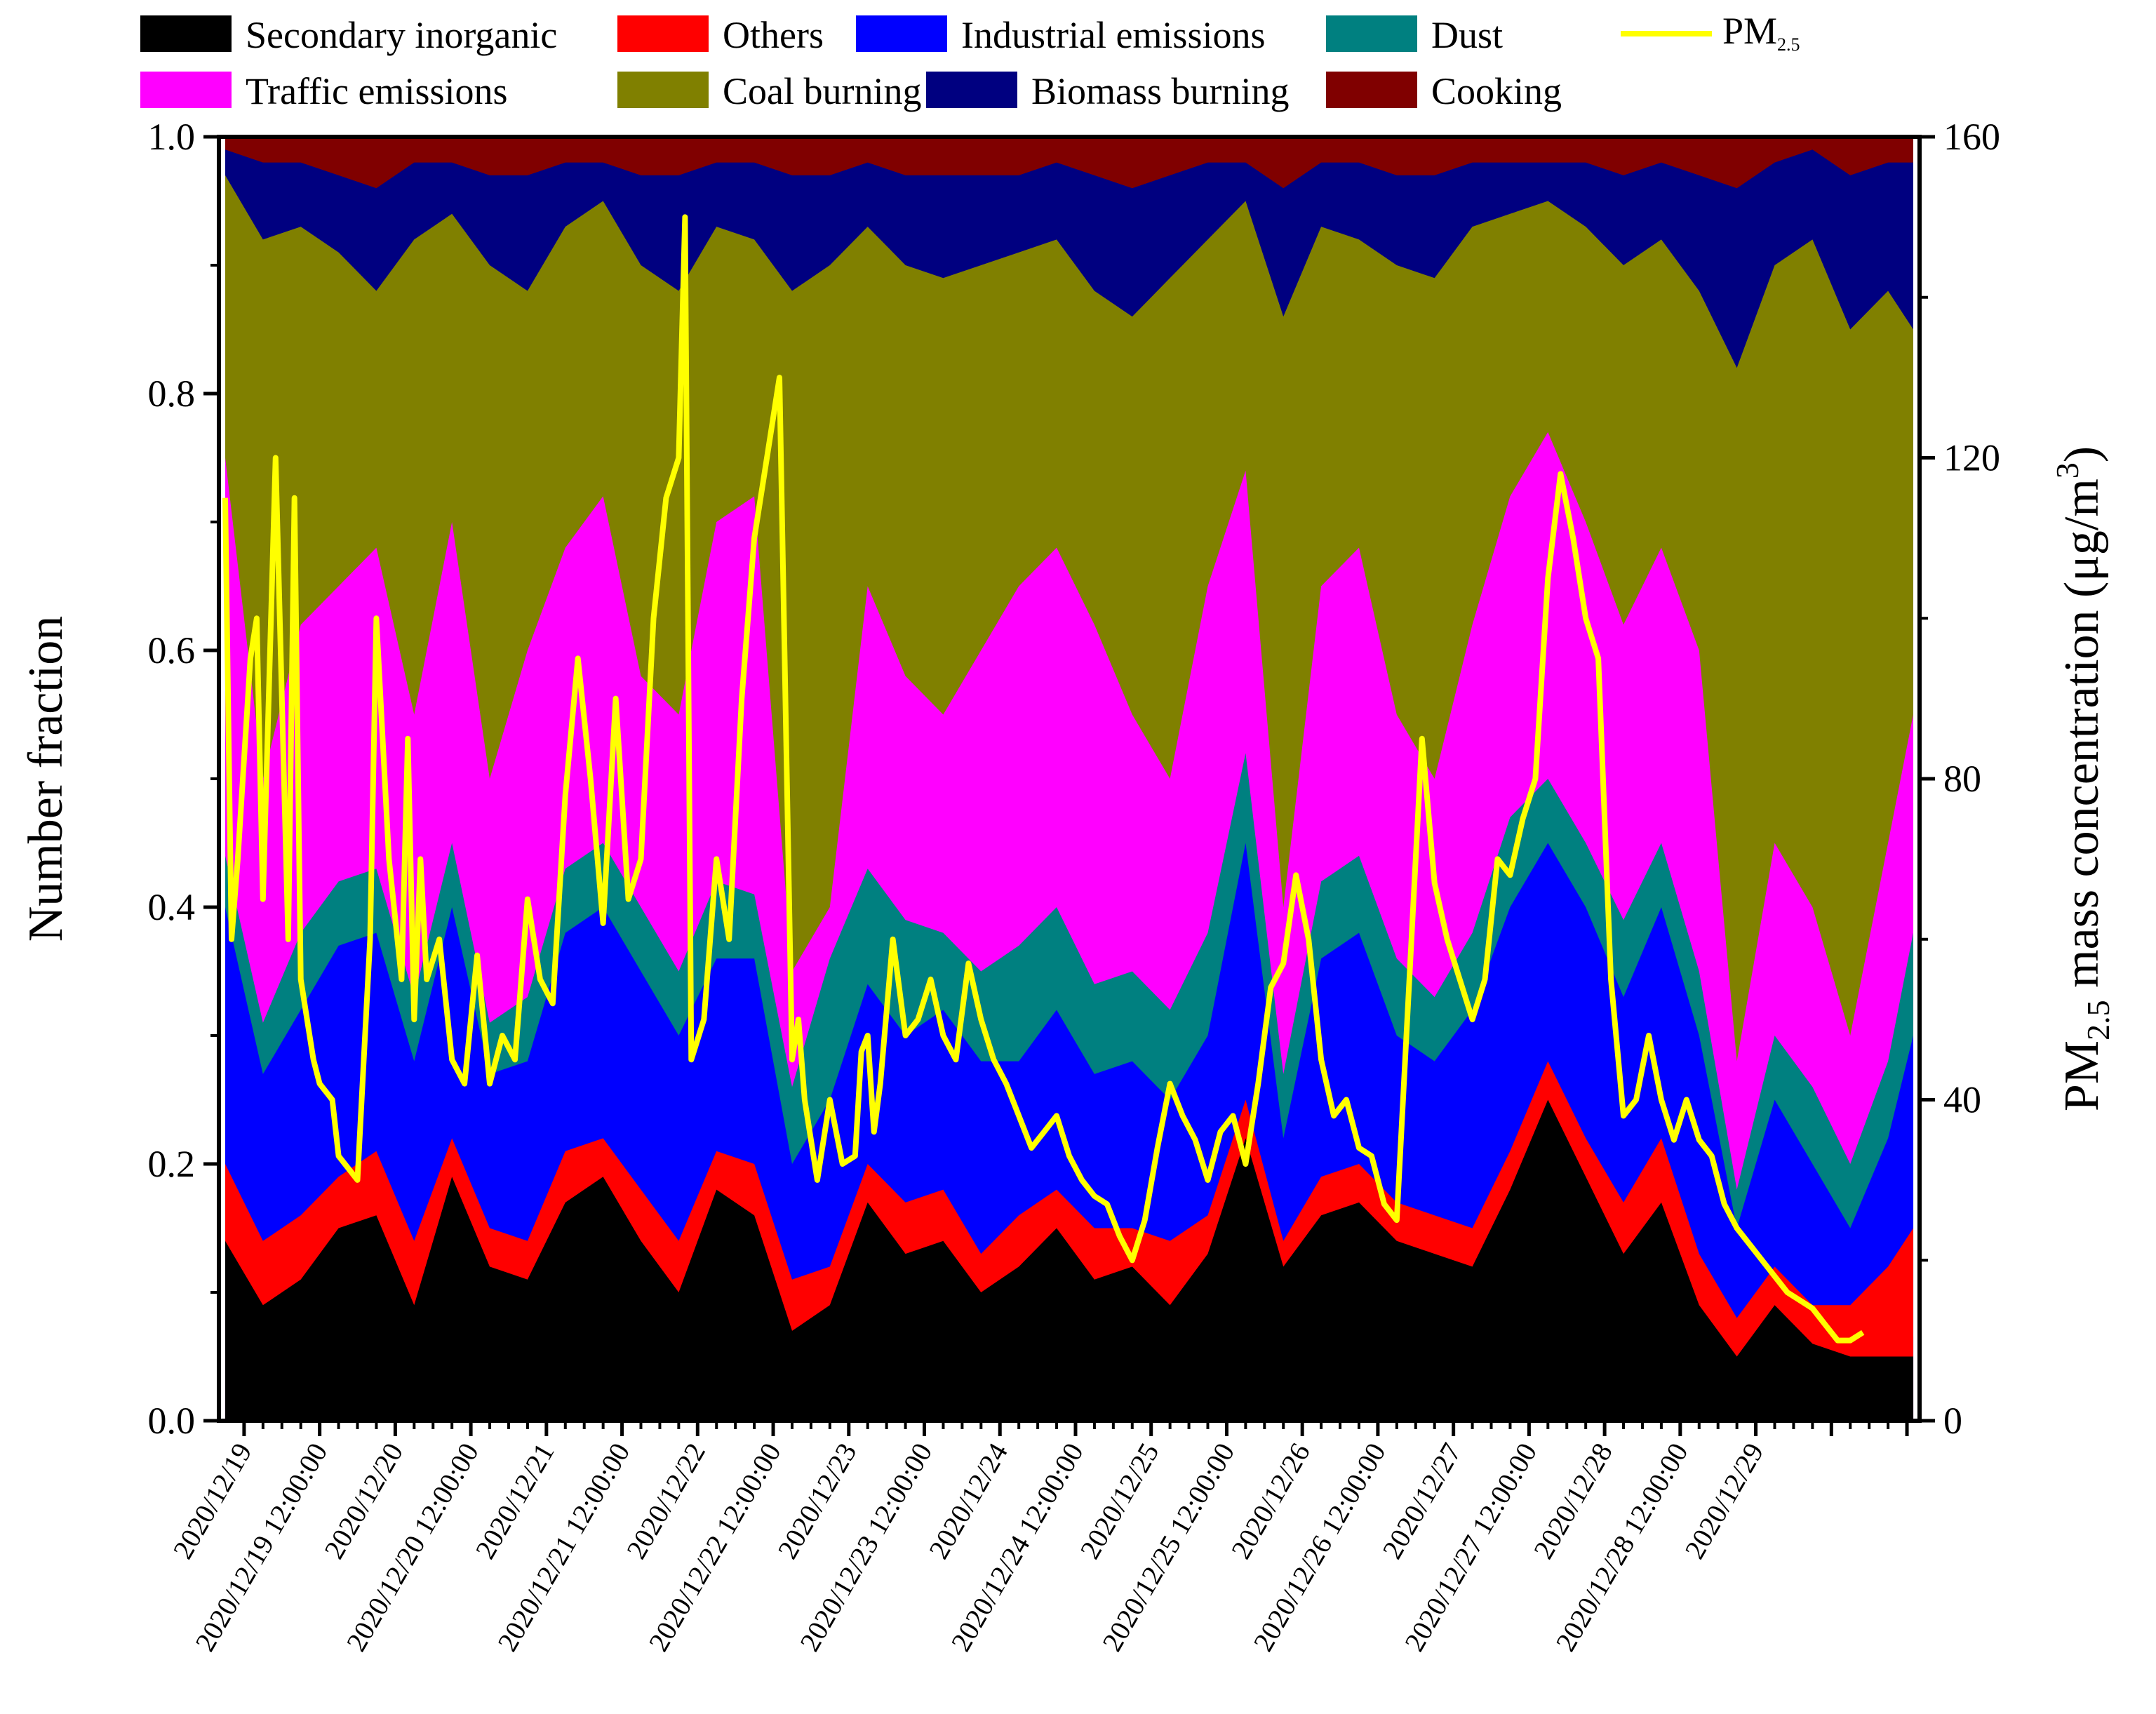  I want to click on legend-label: Cooking, so click(1496, 91).